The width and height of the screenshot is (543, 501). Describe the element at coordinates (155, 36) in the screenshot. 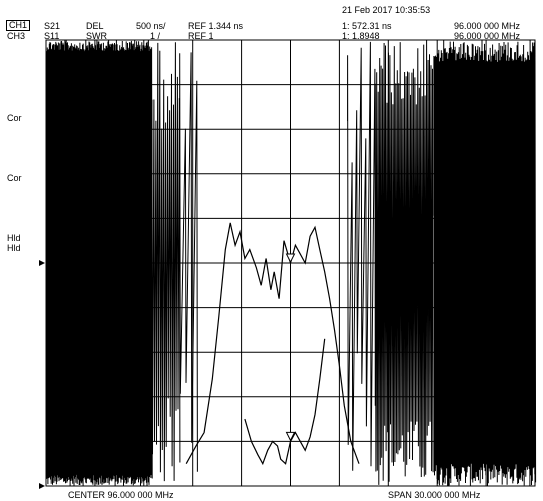

I see `ch3-scale: 1 /` at that location.